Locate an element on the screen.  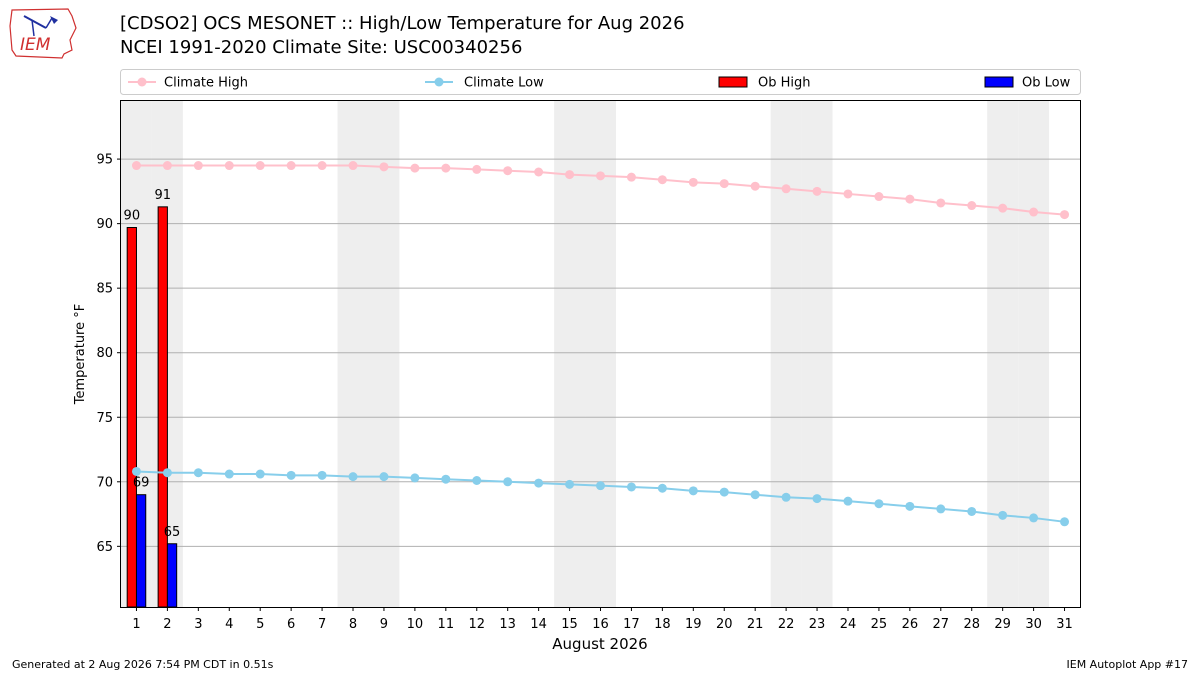
ob-low-label: 65 is located at coordinates (172, 532).